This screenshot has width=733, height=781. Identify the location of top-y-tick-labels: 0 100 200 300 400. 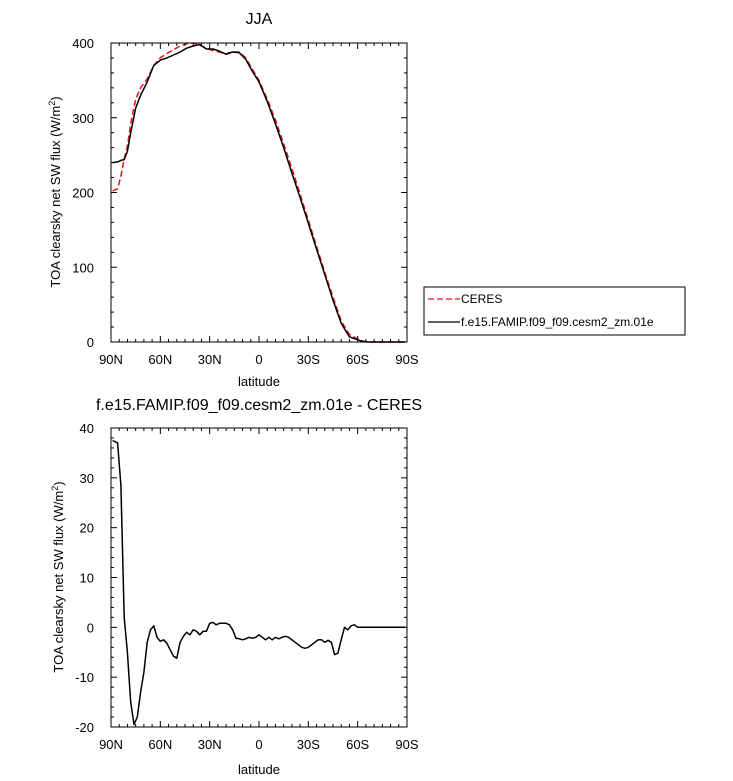
(83, 193).